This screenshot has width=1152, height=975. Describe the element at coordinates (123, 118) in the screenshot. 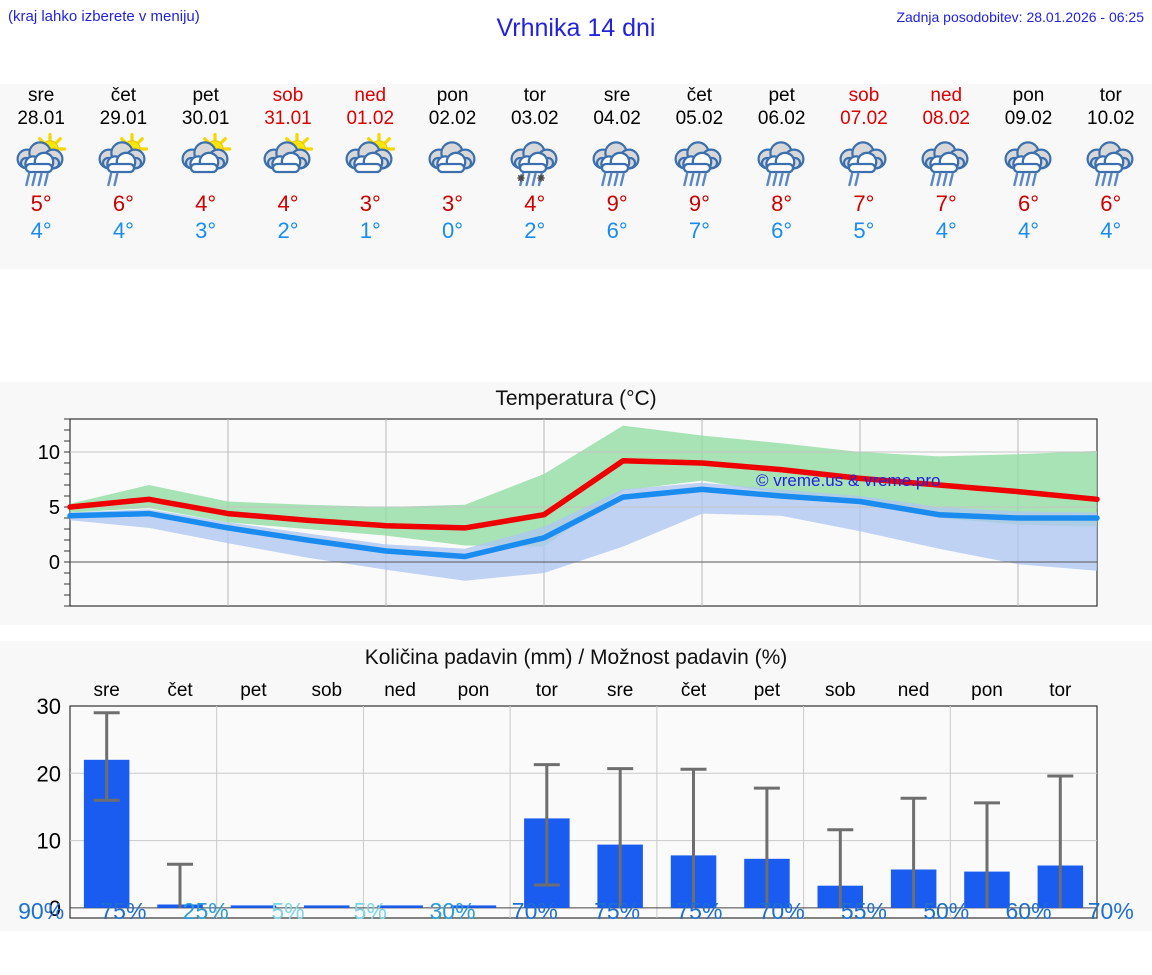

I see `day-date: 29.01` at that location.